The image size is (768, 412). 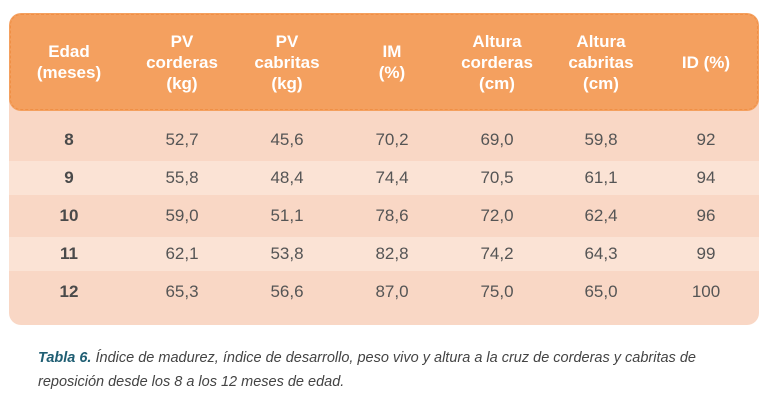 I want to click on table-row: 8 52,7 45,6 70,2 69,0 59,8 92, so click(x=384, y=140).